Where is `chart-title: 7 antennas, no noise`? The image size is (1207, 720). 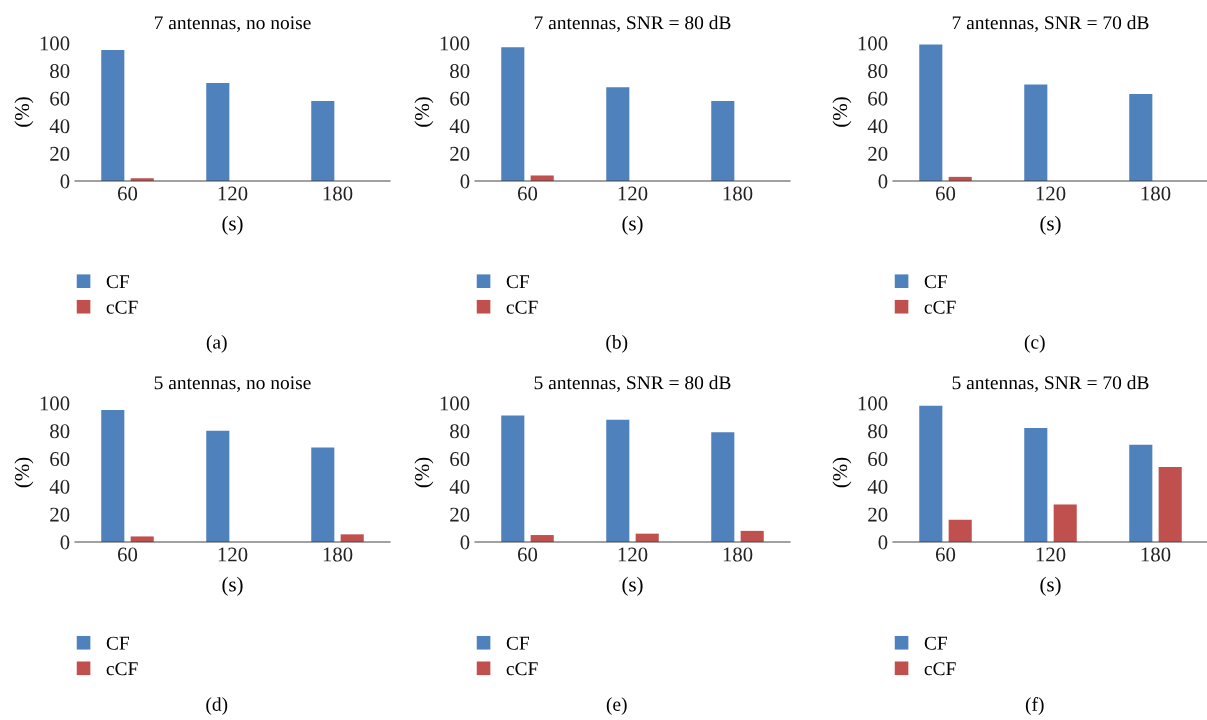
chart-title: 7 antennas, no noise is located at coordinates (232, 24).